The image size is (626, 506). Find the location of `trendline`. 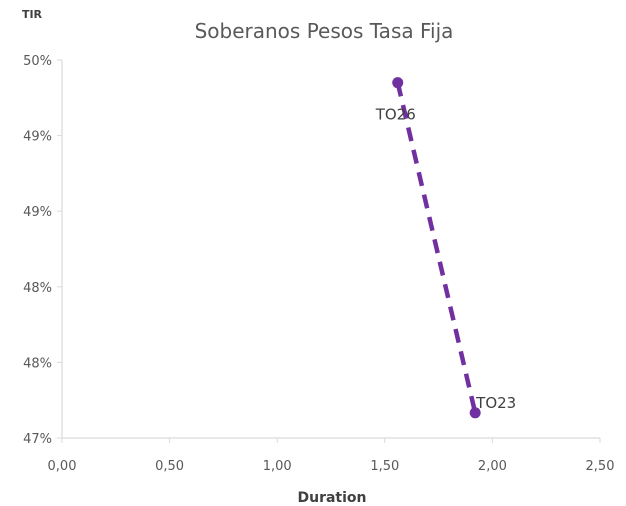

trendline is located at coordinates (436, 248).